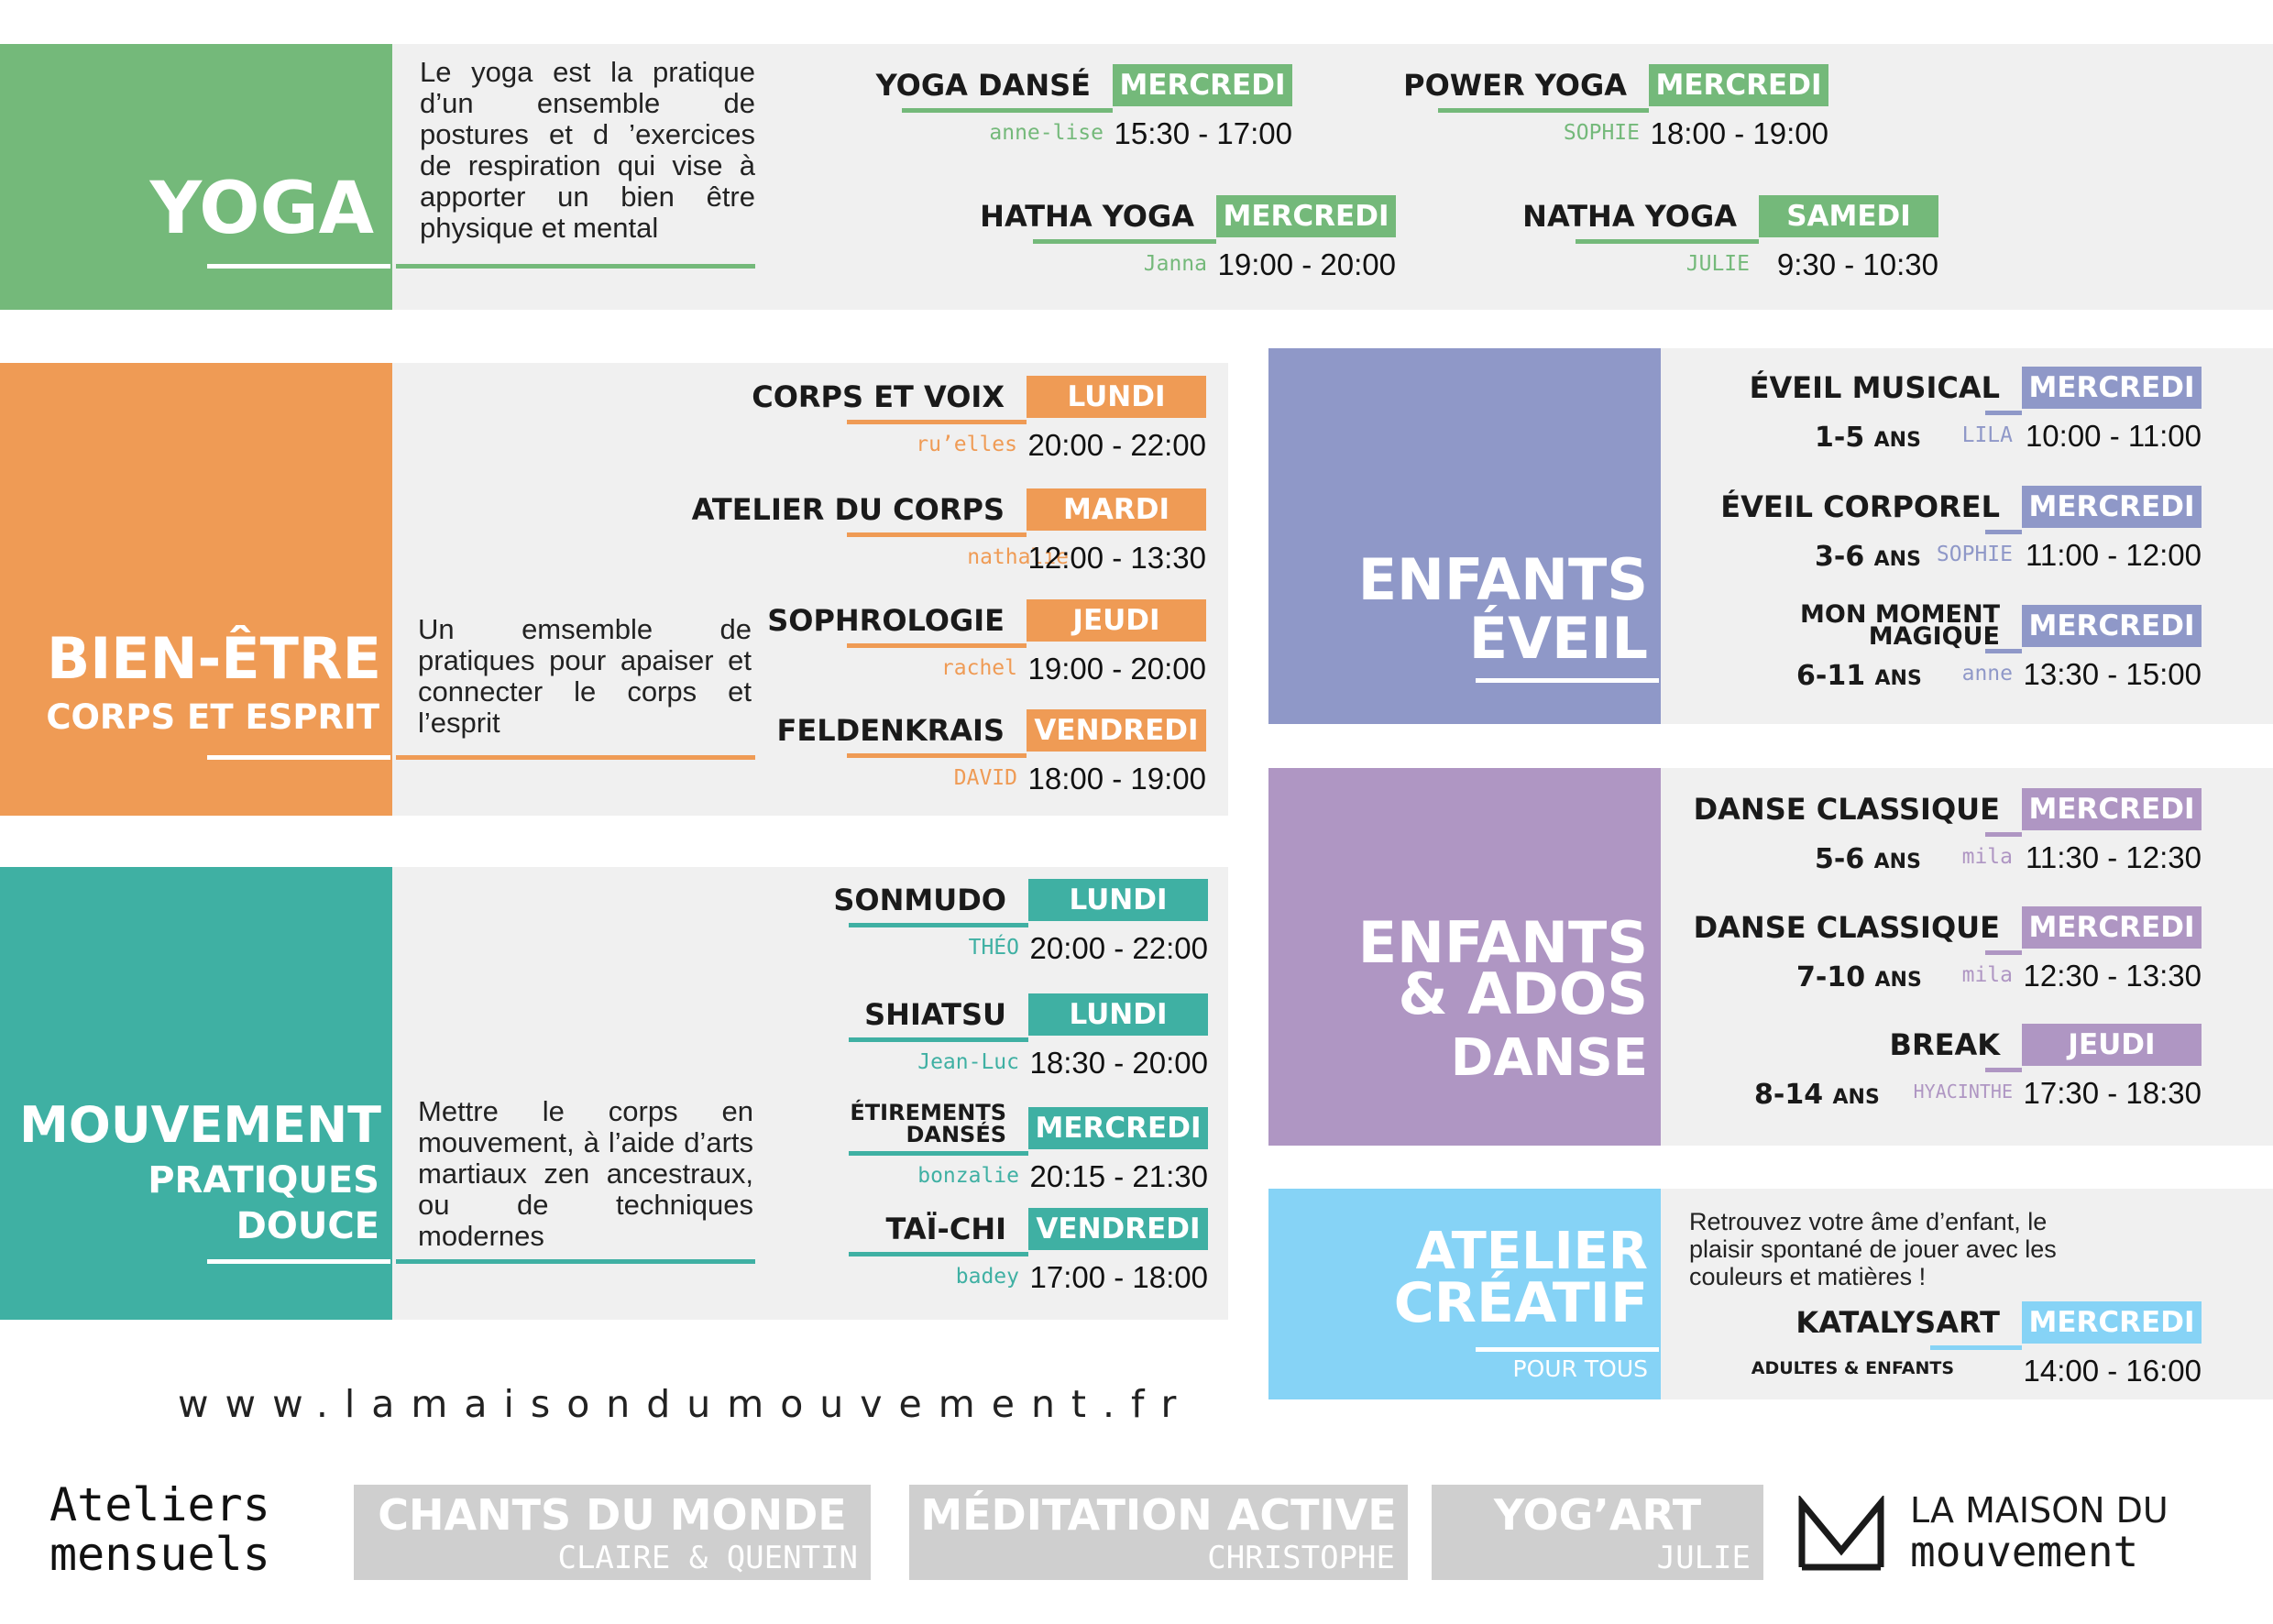 The height and width of the screenshot is (1624, 2273). What do you see at coordinates (685, 1404) in the screenshot?
I see `website-link: www.lamaisondumouvement.fr` at bounding box center [685, 1404].